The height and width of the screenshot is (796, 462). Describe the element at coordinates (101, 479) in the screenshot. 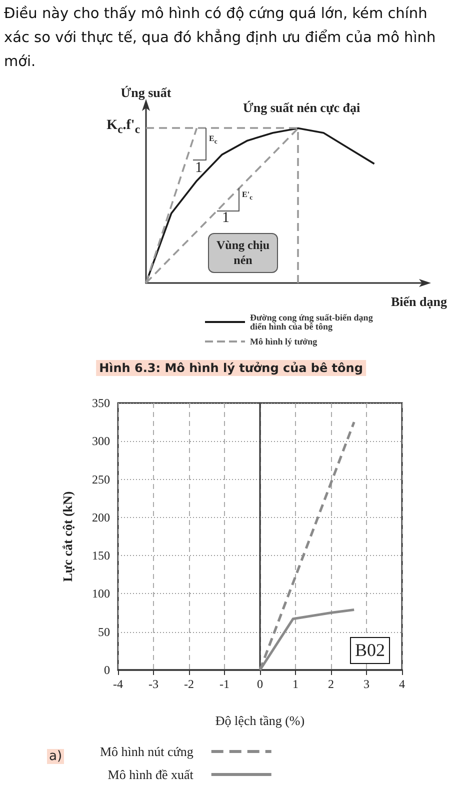

I see `y-tick-label: 250` at that location.